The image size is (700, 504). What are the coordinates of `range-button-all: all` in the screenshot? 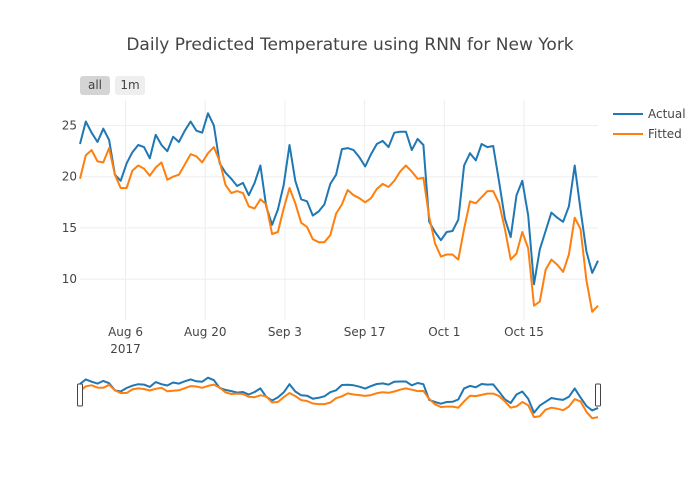 It's located at (95, 85).